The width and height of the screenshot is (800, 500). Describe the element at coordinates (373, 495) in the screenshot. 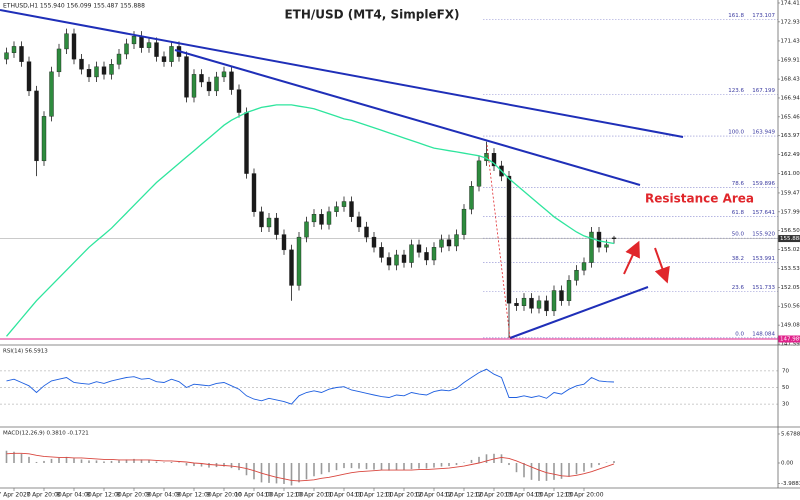

I see `x-tick-label: 11 Apr 12:00` at that location.